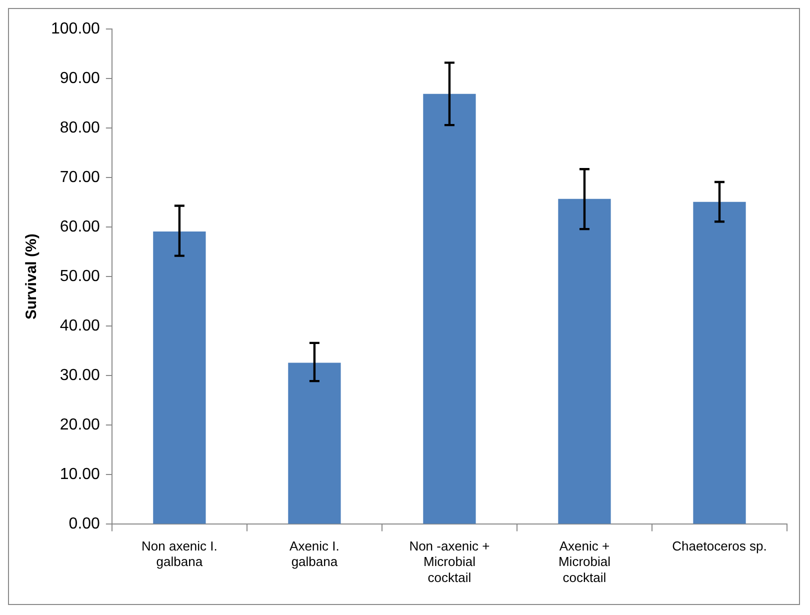 Image resolution: width=810 pixels, height=615 pixels. Describe the element at coordinates (80, 227) in the screenshot. I see `y-tick-label: 60.00` at that location.